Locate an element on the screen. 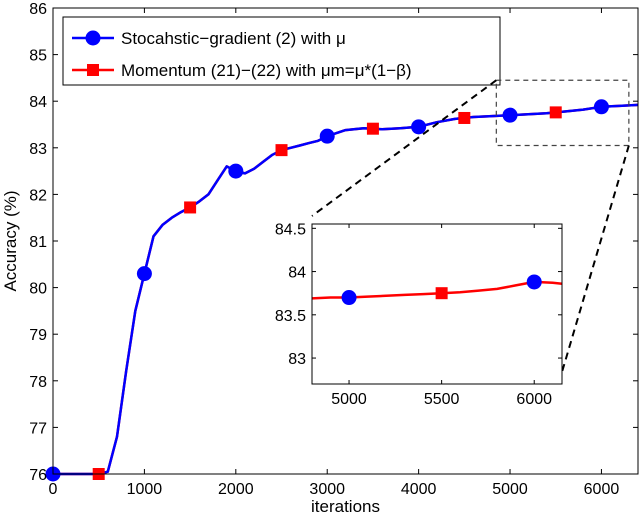 Image resolution: width=640 pixels, height=514 pixels. x-tick-label: 2000 is located at coordinates (236, 489).